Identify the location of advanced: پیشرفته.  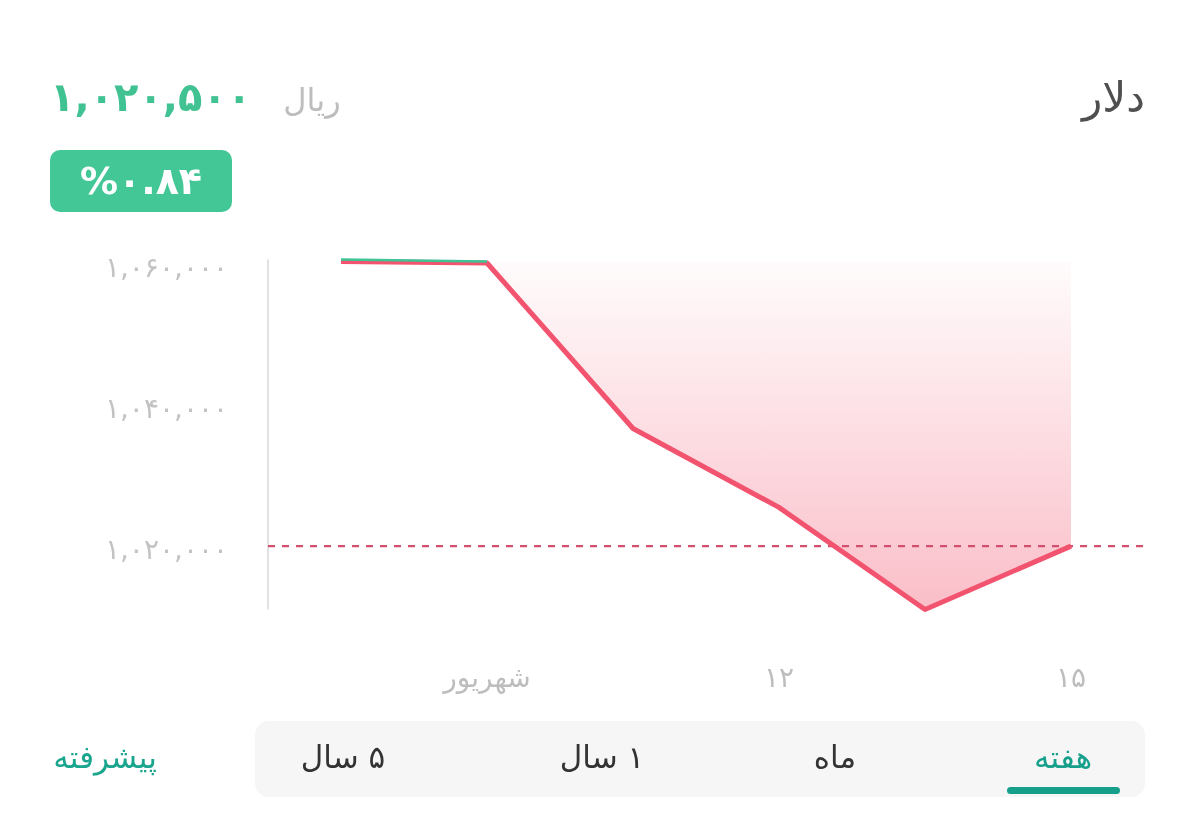
(105, 757).